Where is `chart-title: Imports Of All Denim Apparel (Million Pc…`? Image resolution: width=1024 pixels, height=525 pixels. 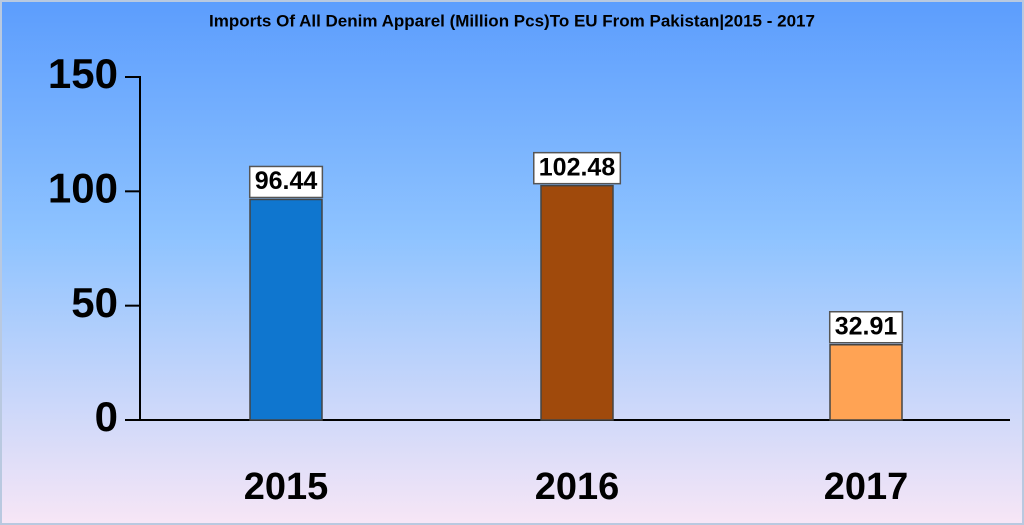
chart-title: Imports Of All Denim Apparel (Million Pc… is located at coordinates (512, 20).